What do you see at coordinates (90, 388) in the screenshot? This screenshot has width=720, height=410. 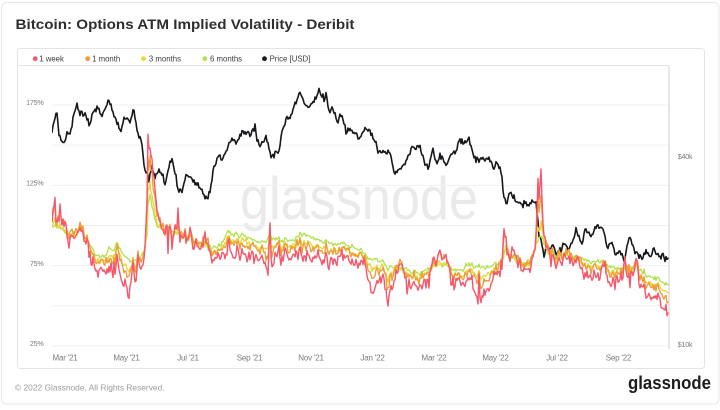 I see `svg-text:© 2022 Glassnode, All Rights R: © 2022 Glassnode, All Rights Reserved.` at bounding box center [90, 388].